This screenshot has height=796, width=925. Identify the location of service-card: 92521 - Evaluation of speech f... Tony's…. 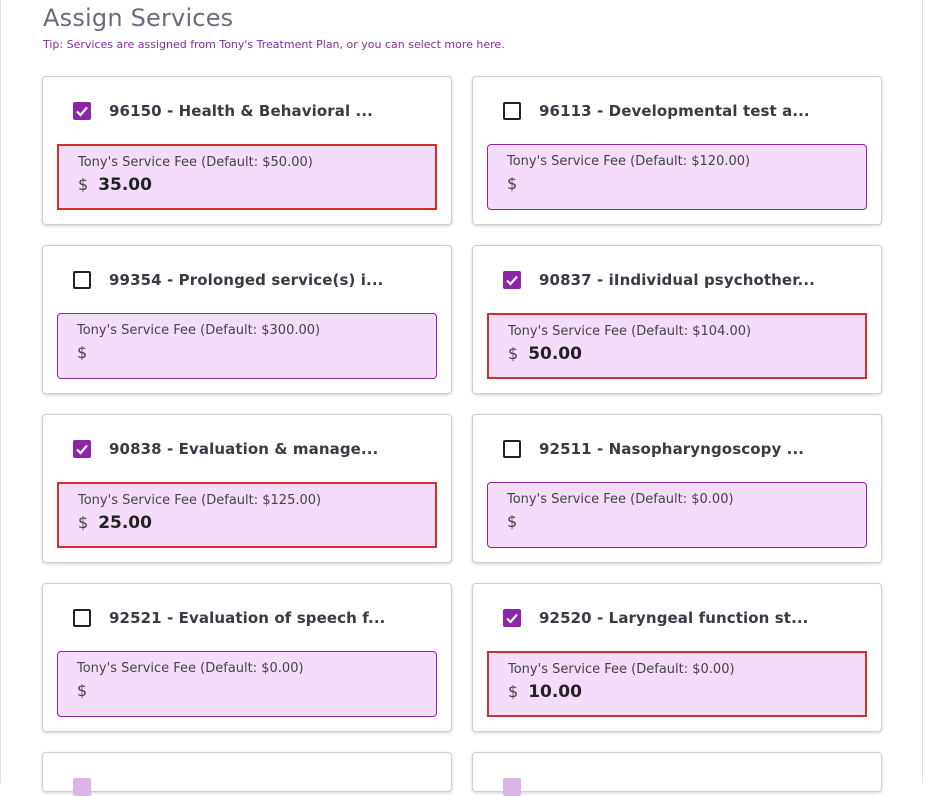
(247, 657).